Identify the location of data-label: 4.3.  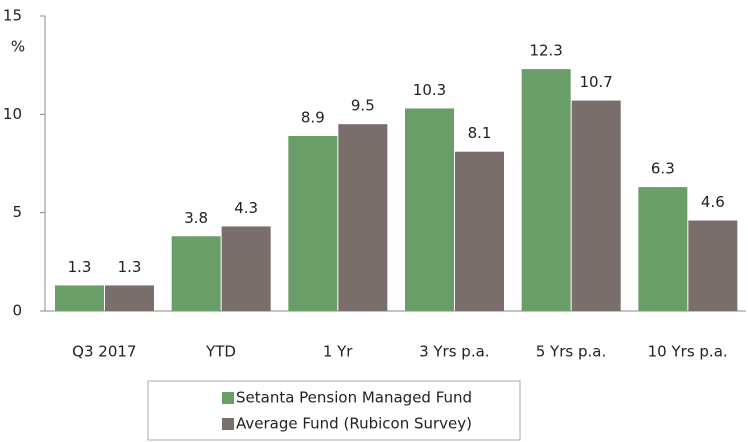
(246, 208).